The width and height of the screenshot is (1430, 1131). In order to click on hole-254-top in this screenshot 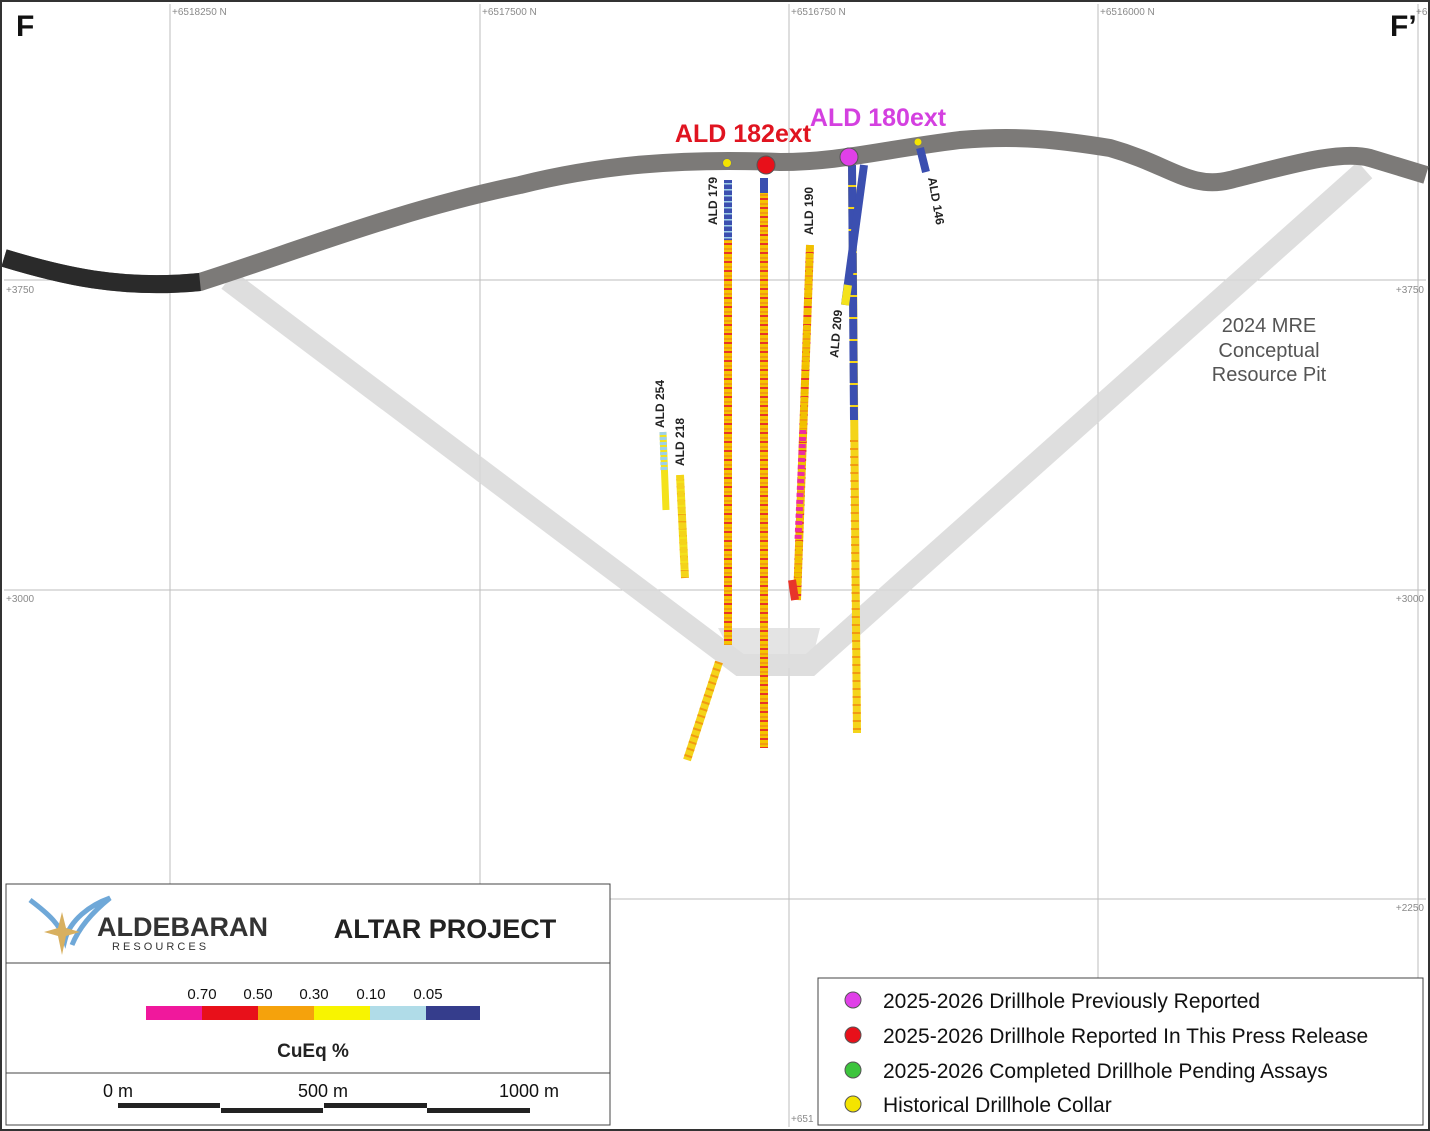, I will do `click(663, 451)`.